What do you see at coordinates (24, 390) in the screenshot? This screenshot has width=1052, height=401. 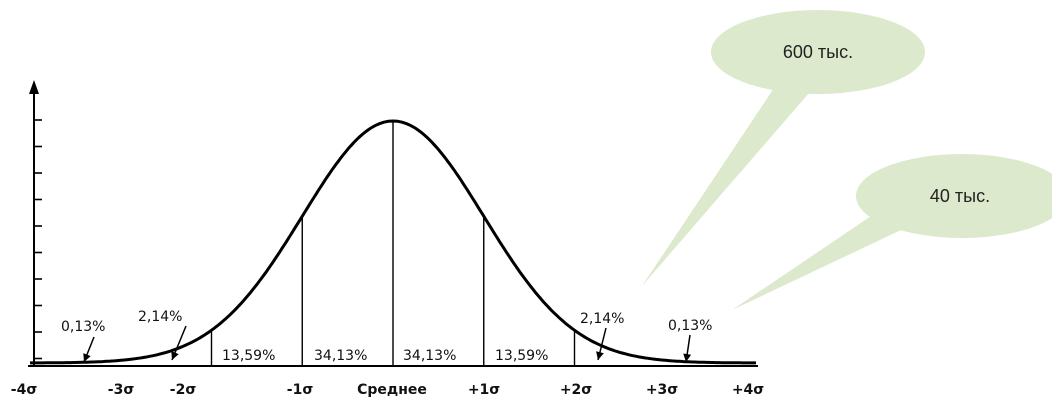 I see `x-tick-label: -4σ` at bounding box center [24, 390].